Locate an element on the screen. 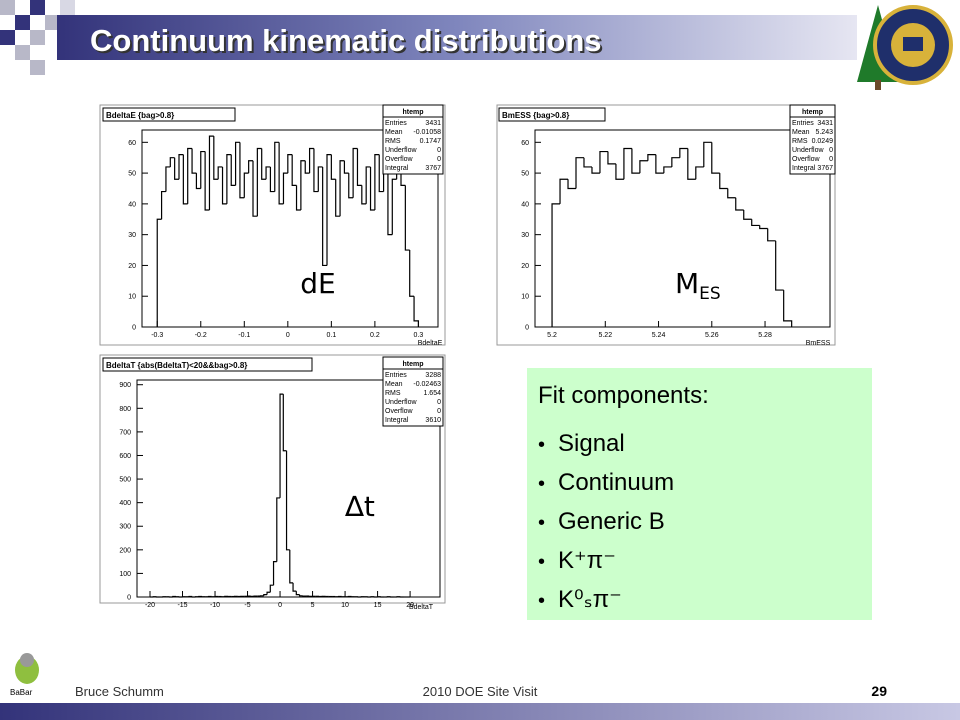 The width and height of the screenshot is (960, 720). fit-item: K⁰ₛπ⁻ is located at coordinates (590, 599).